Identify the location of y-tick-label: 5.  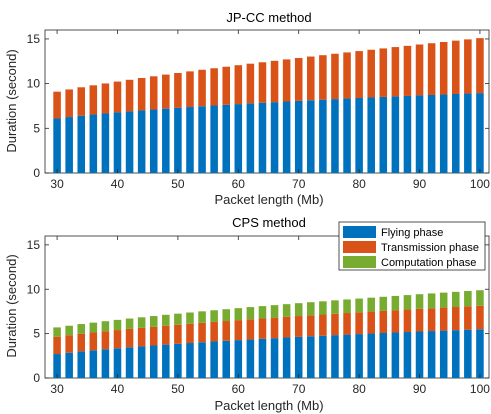
(36, 334).